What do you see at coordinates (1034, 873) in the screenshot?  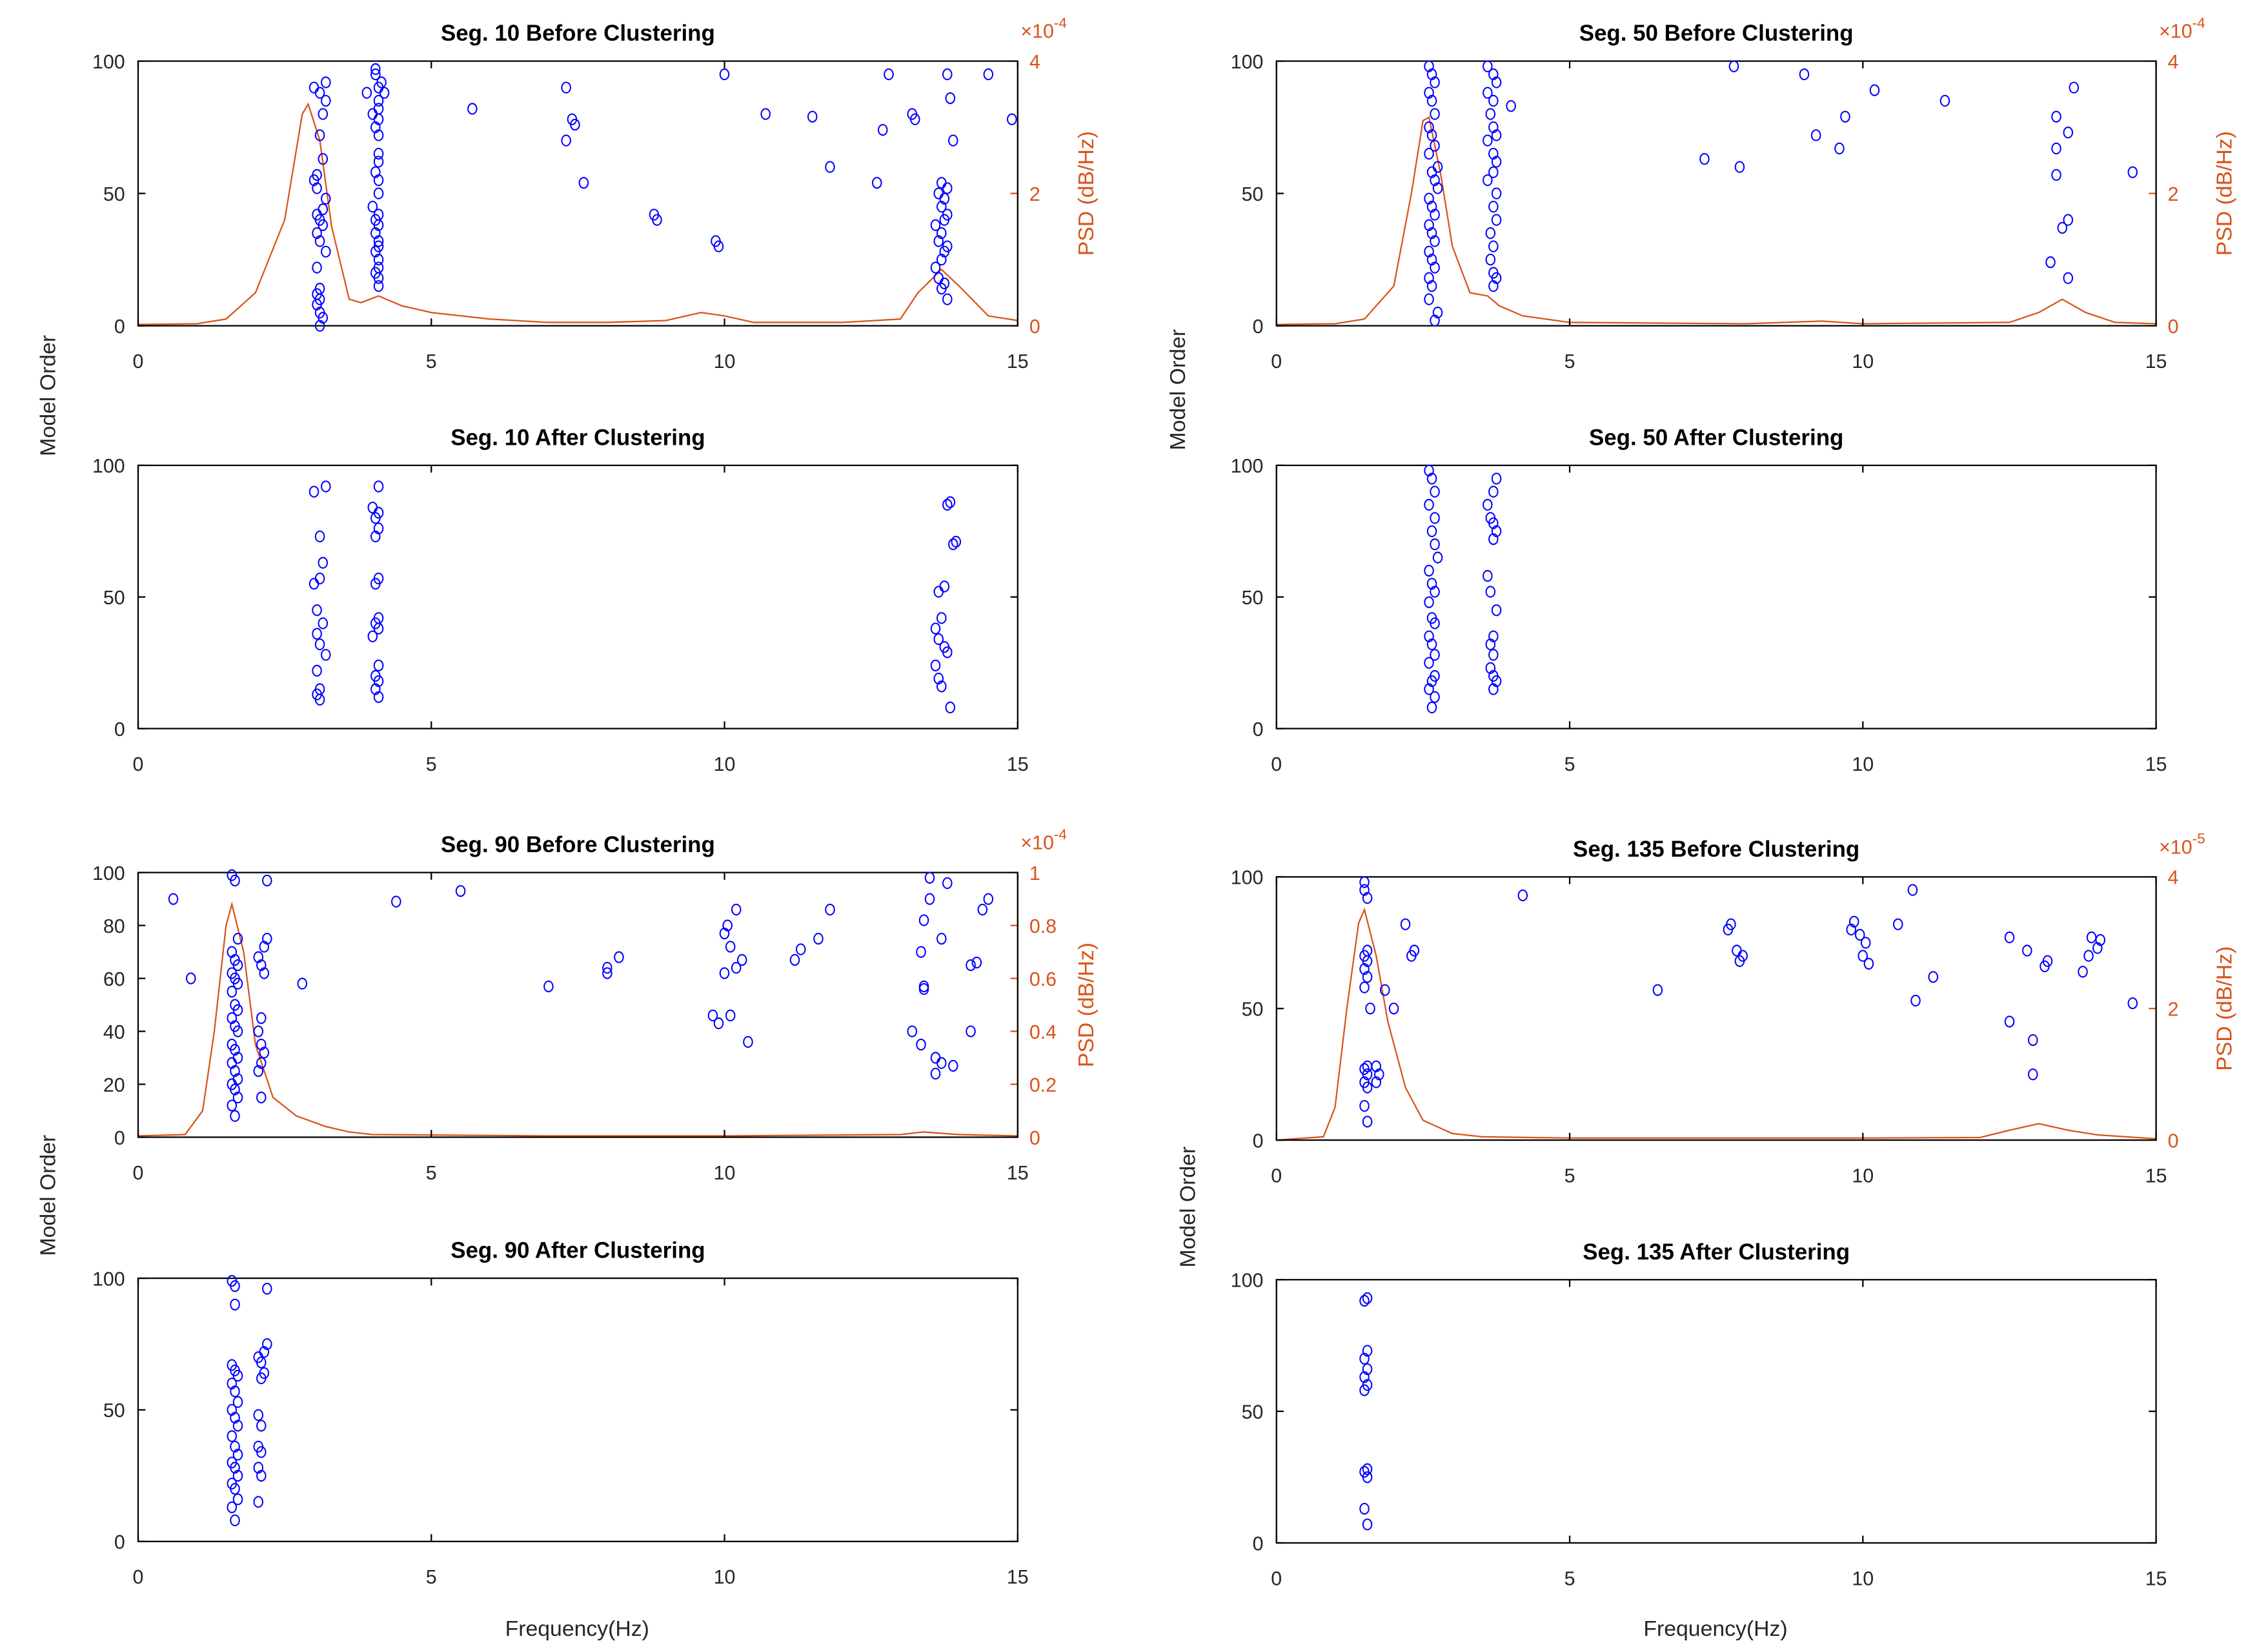 I see `psd-tick-label: 1` at bounding box center [1034, 873].